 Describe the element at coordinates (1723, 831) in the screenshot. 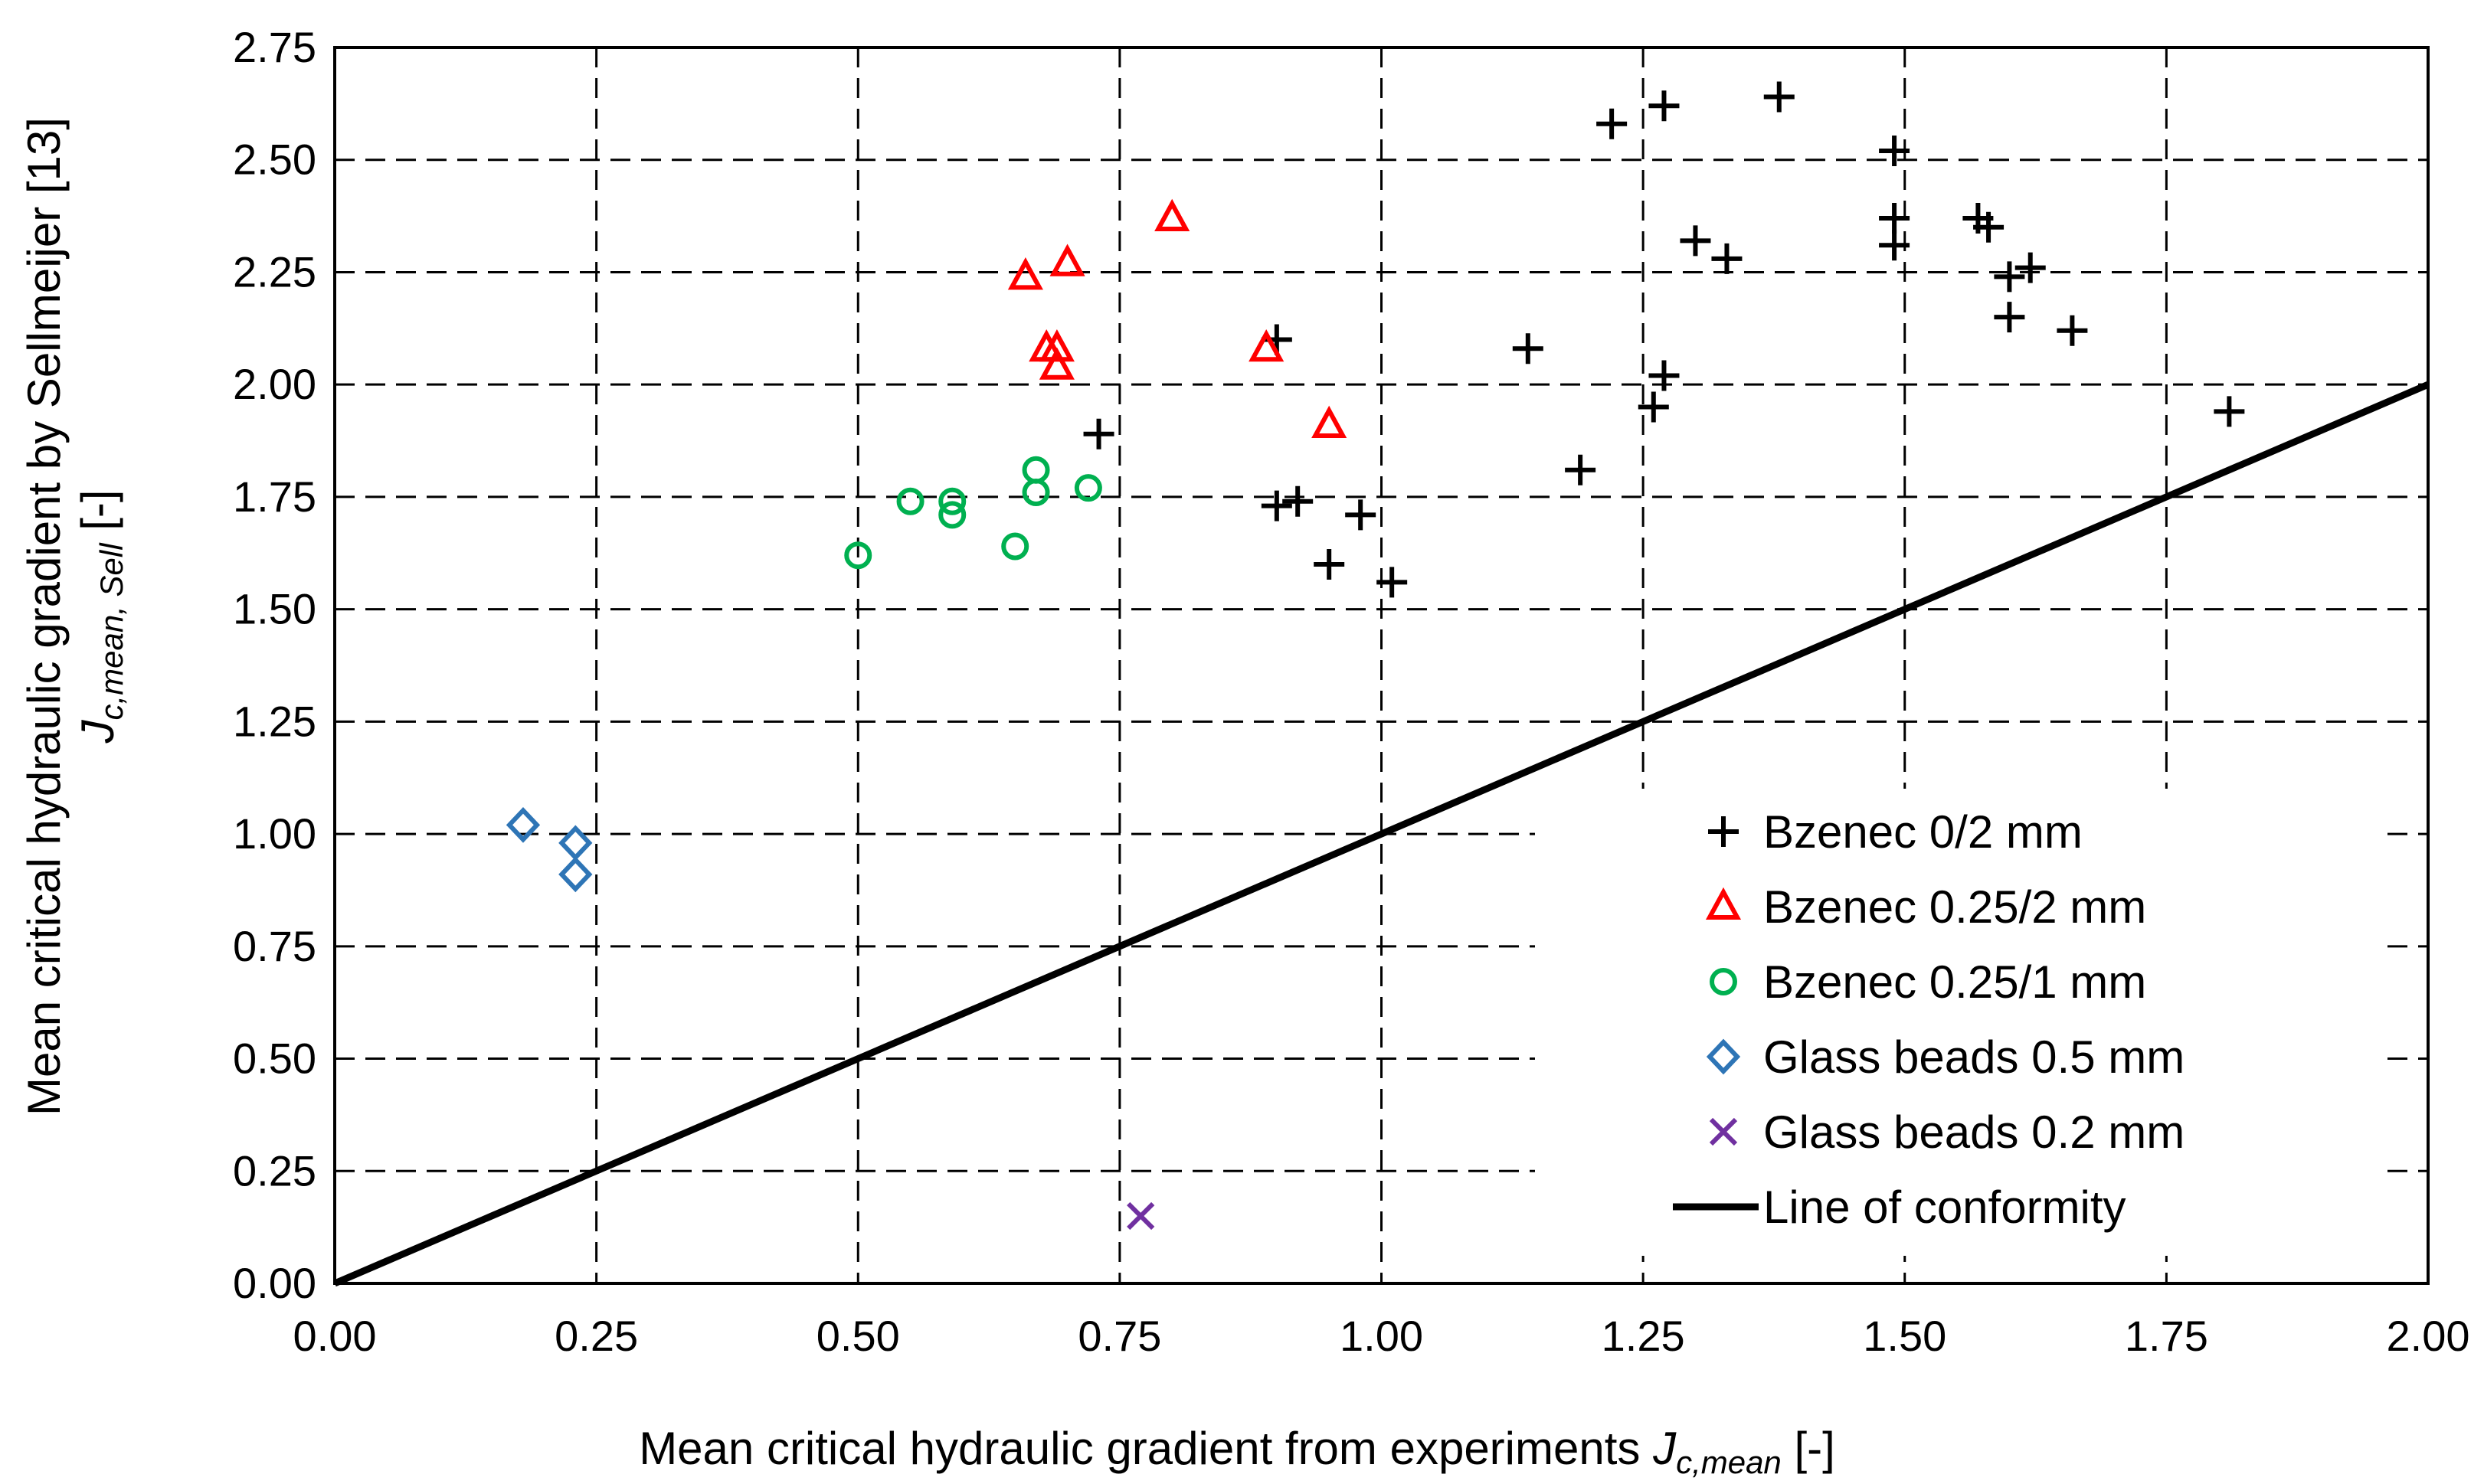

I see `legend-plus-swatch` at that location.